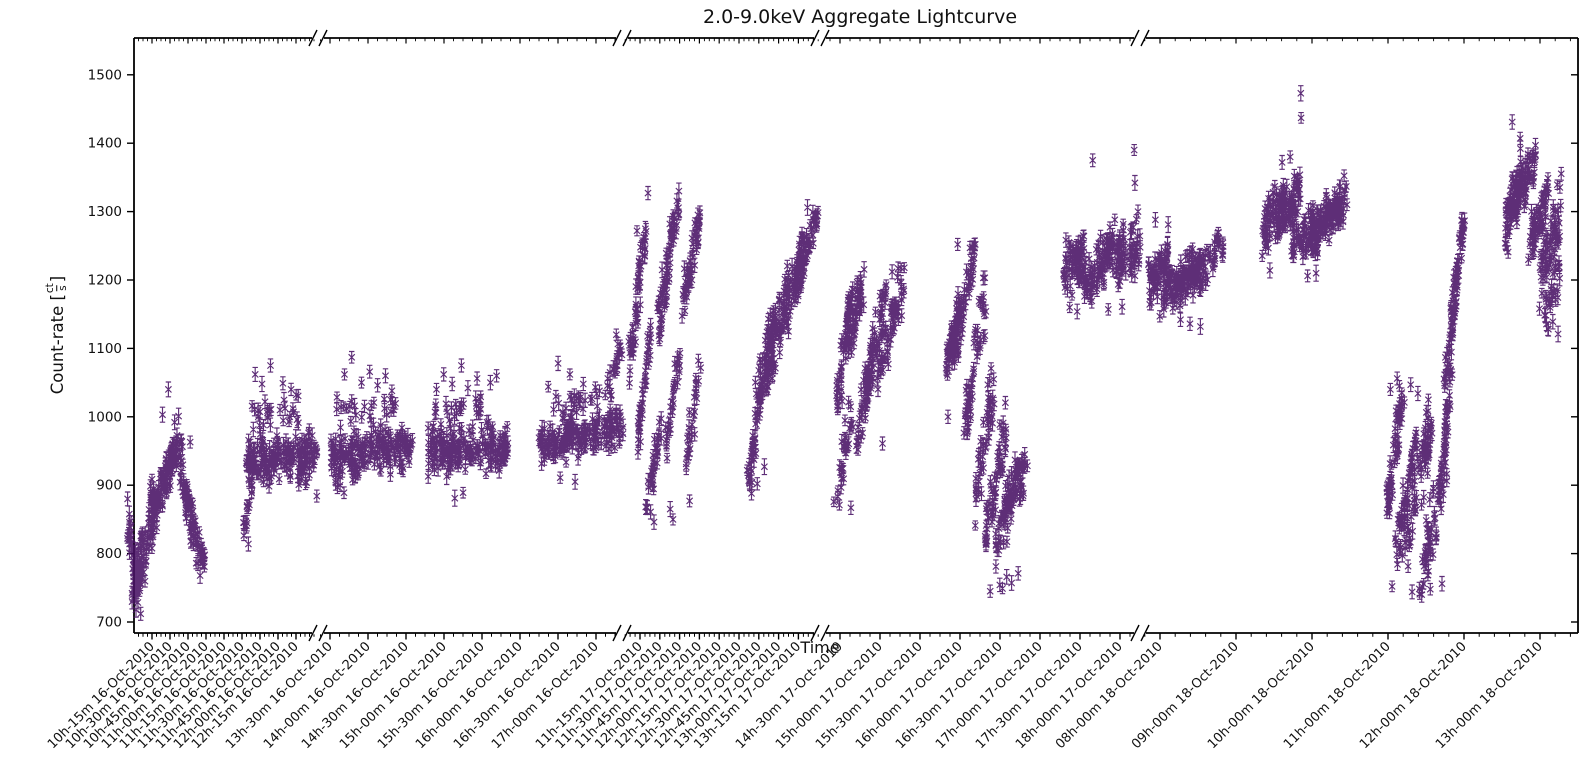  I want to click on data-cluster-D, so click(468, 432).